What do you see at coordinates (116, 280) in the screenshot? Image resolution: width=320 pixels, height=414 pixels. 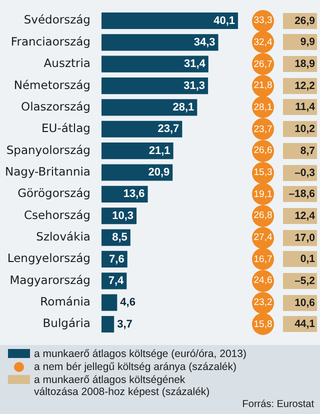 I see `data-label: 7,4` at bounding box center [116, 280].